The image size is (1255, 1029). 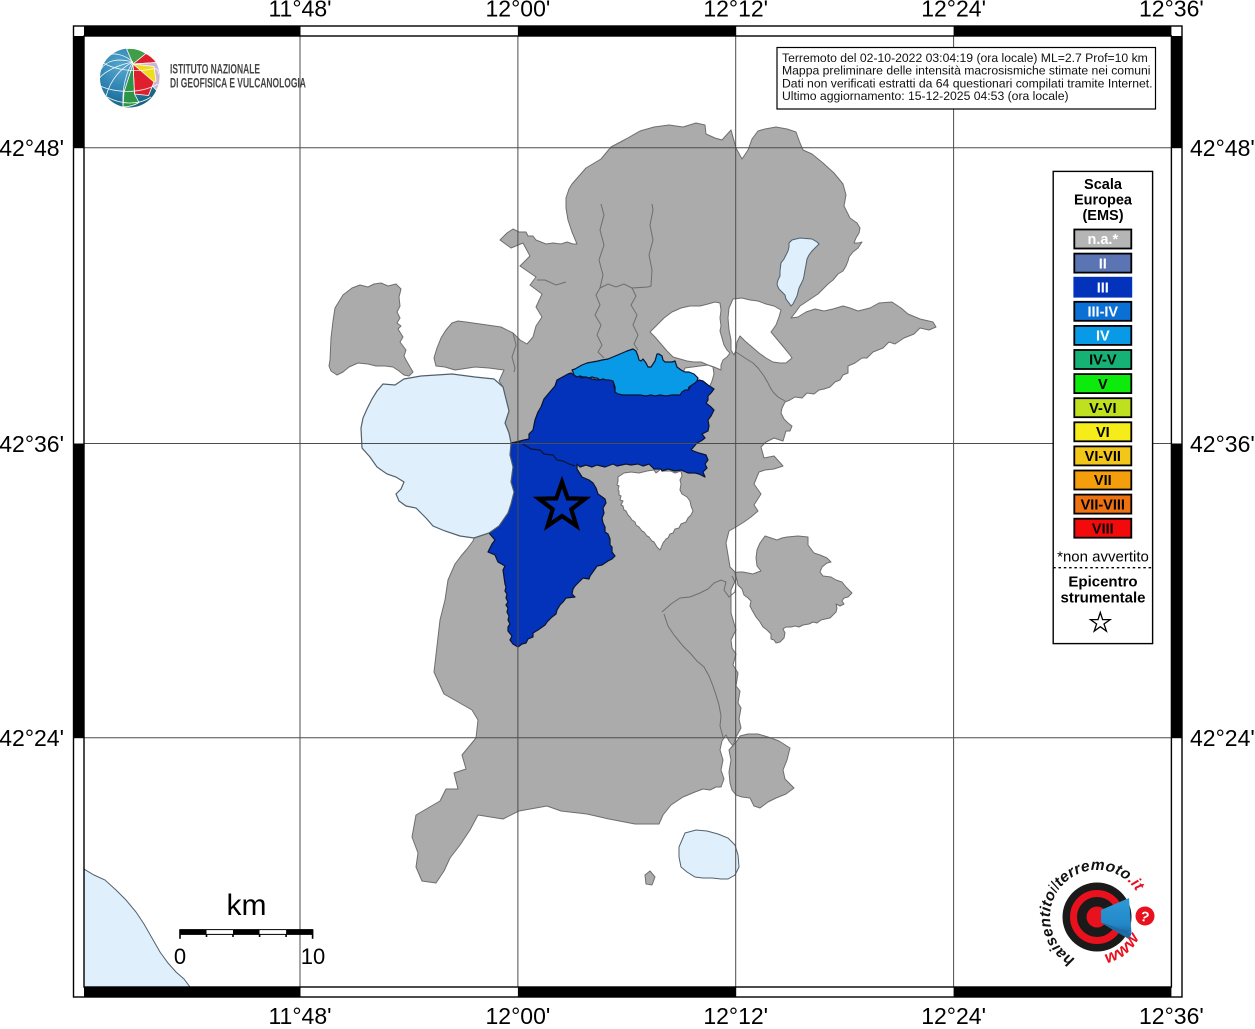 What do you see at coordinates (215, 70) in the screenshot?
I see `svg-text: ISTITUTO NAZIONALE` at bounding box center [215, 70].